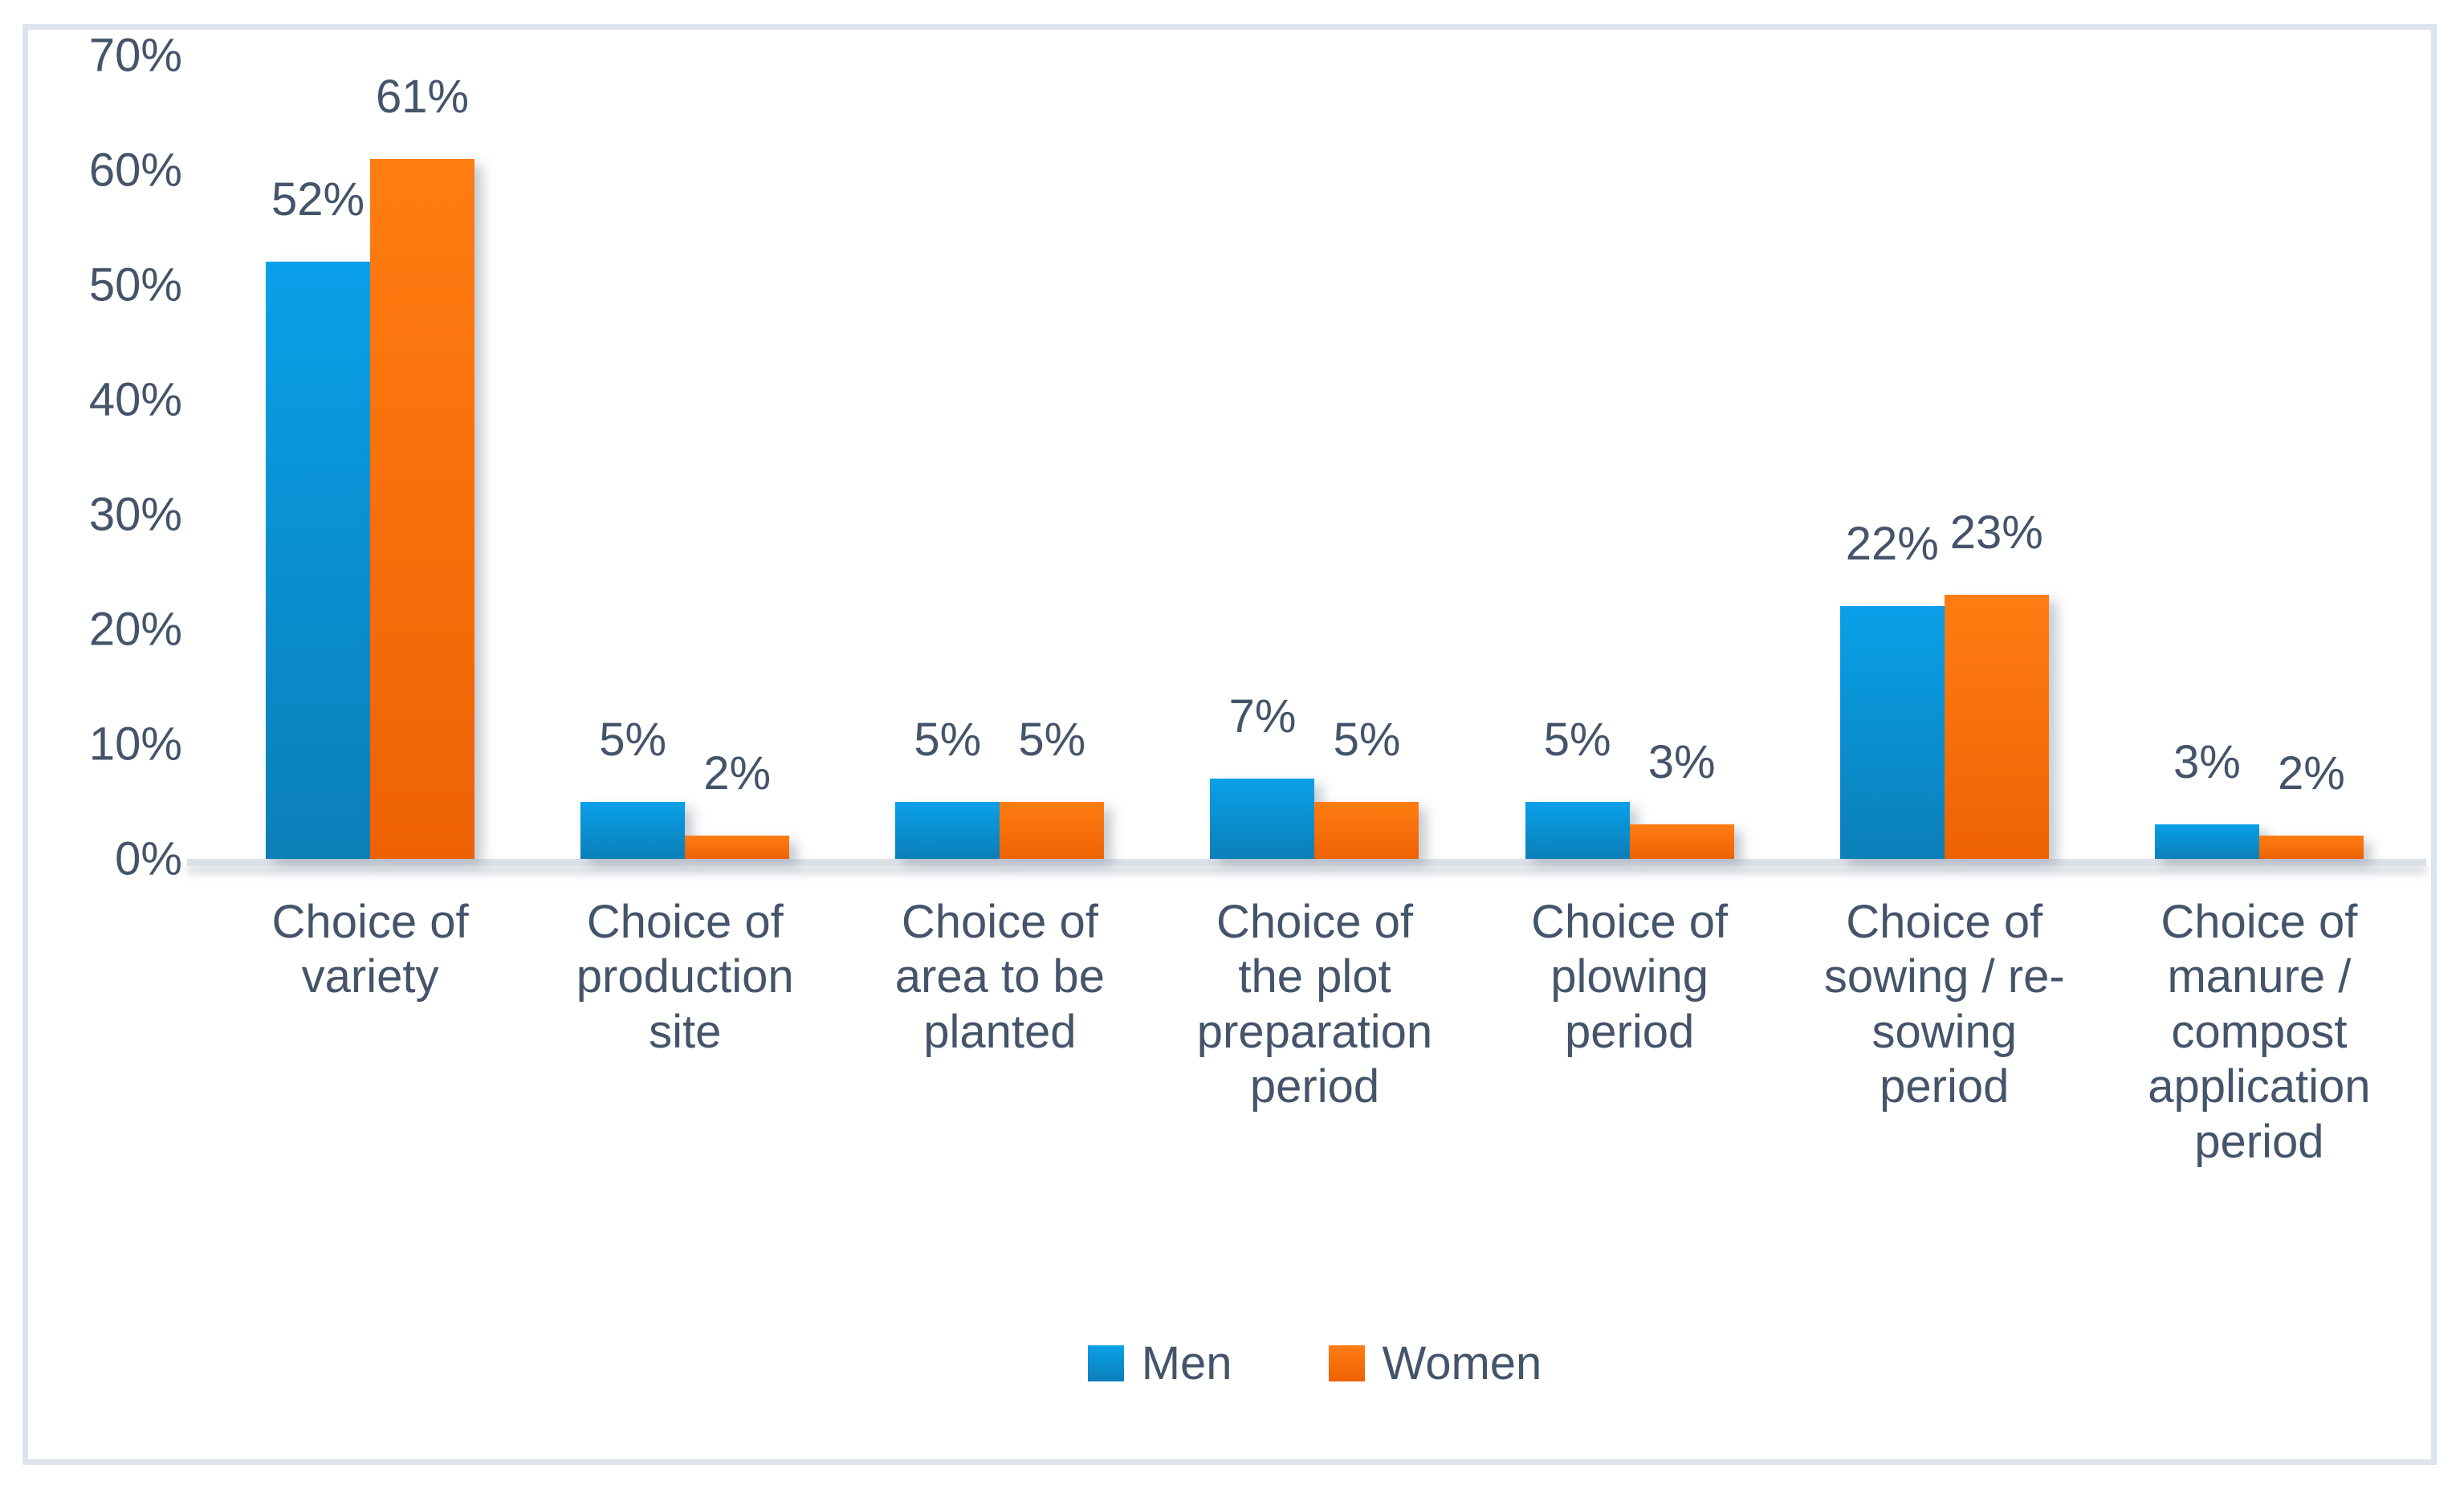  What do you see at coordinates (1262, 716) in the screenshot?
I see `men-data-label-4: 7%` at bounding box center [1262, 716].